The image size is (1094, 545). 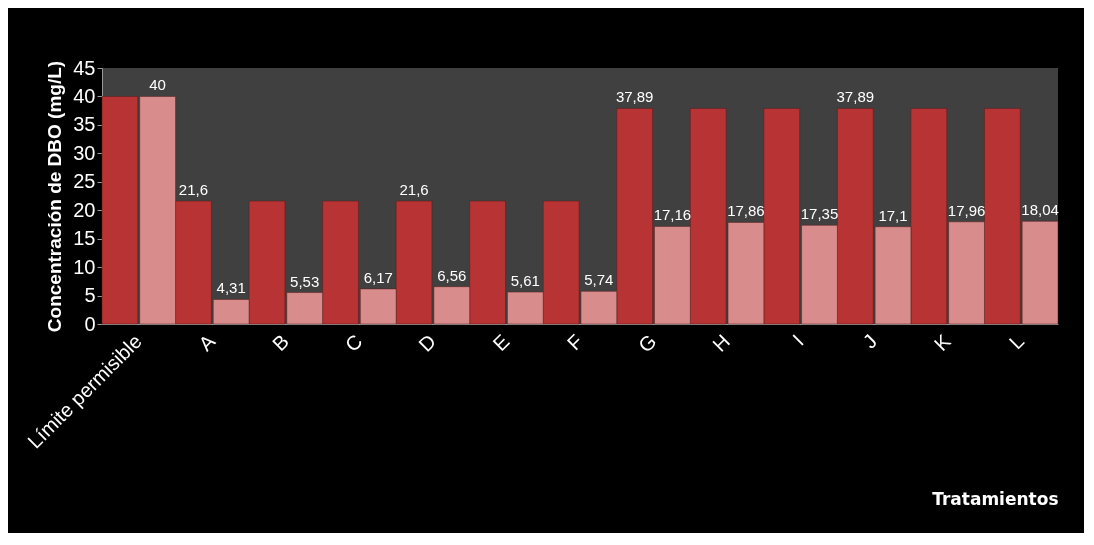 What do you see at coordinates (501, 343) in the screenshot?
I see `x-tick-label: E` at bounding box center [501, 343].